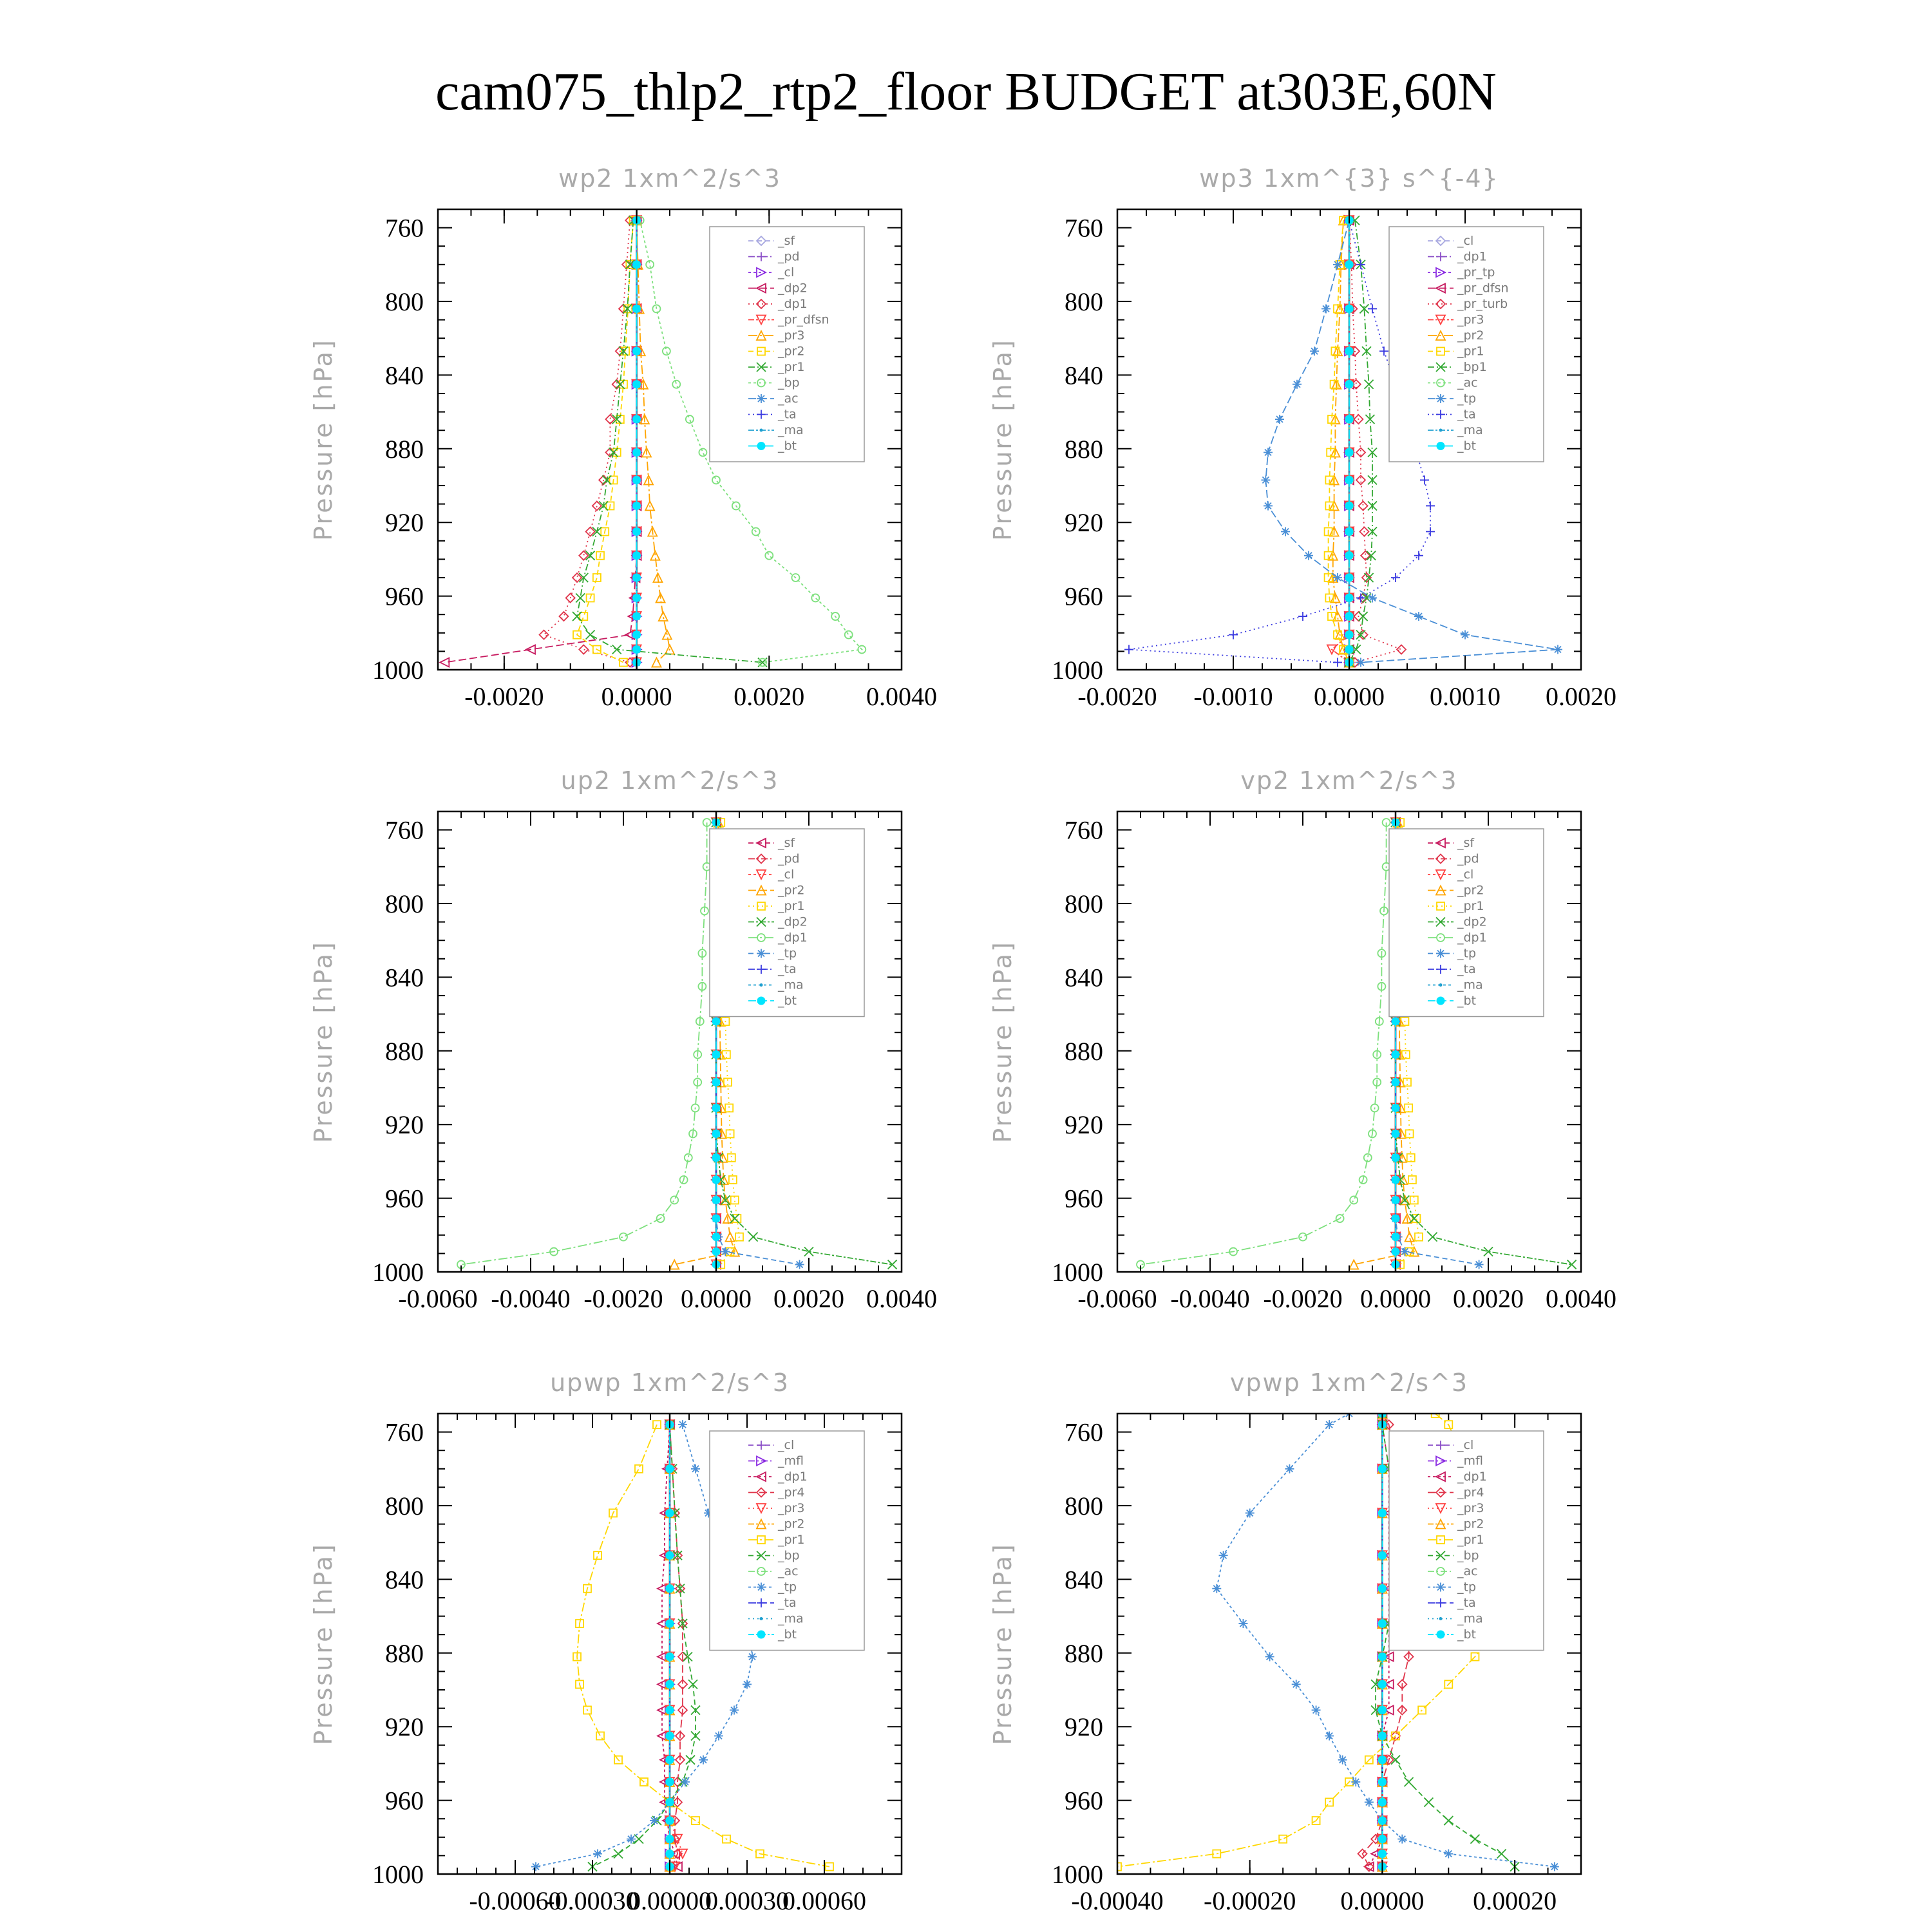  Describe the element at coordinates (1084, 229) in the screenshot. I see `y-tick-label: 760` at that location.